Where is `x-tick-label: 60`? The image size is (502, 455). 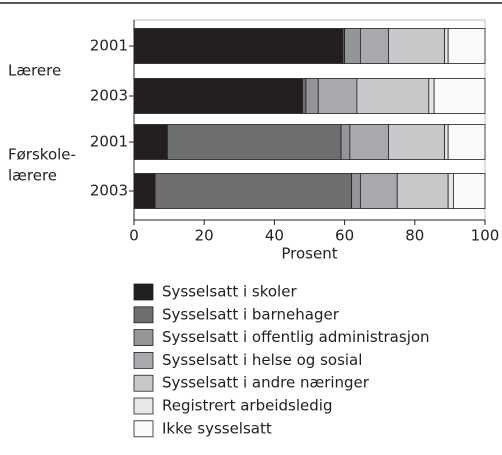 x-tick-label: 60 is located at coordinates (344, 236).